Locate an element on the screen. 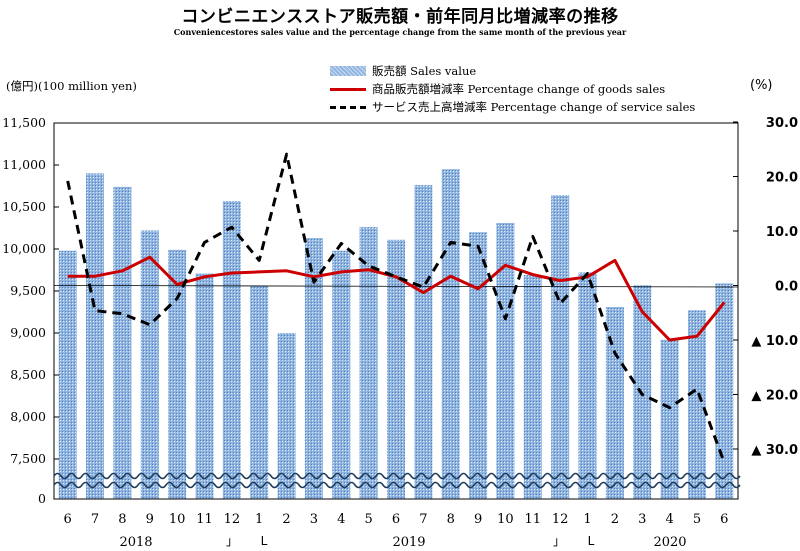 The image size is (800, 551). year-label: 2020 is located at coordinates (669, 542).